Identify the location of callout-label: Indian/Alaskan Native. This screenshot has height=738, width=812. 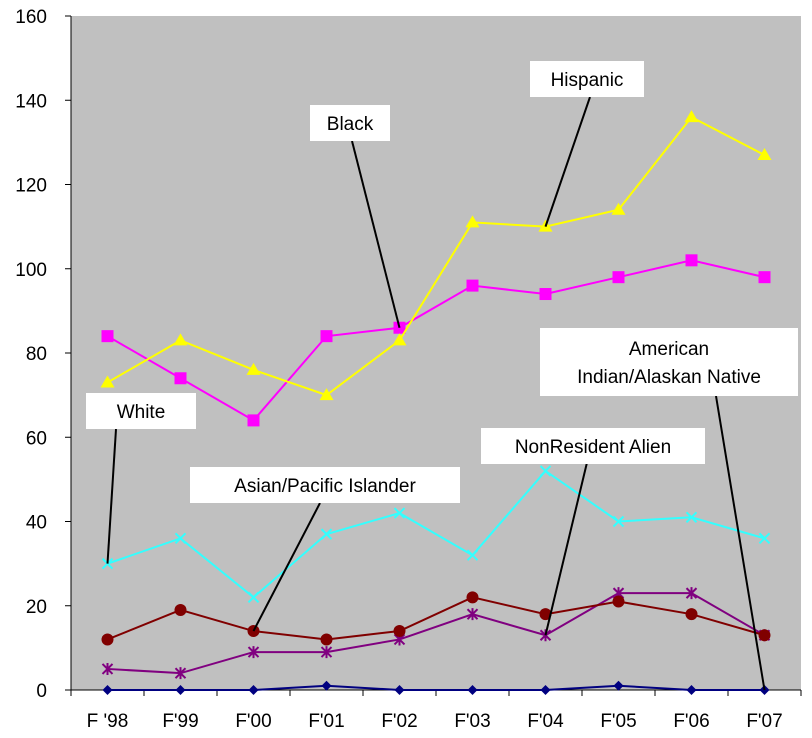
(669, 377).